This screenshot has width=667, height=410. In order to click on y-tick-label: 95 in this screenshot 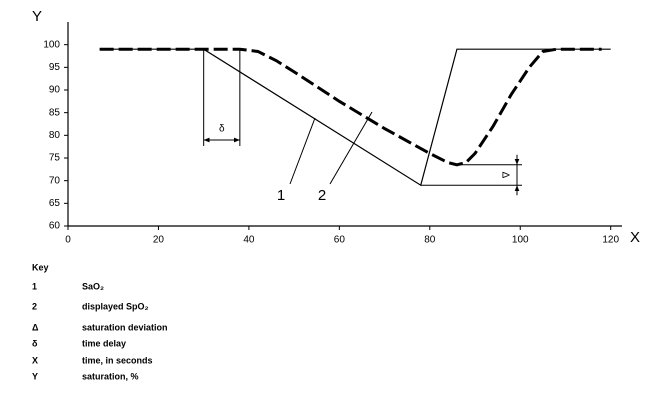, I will do `click(55, 67)`.